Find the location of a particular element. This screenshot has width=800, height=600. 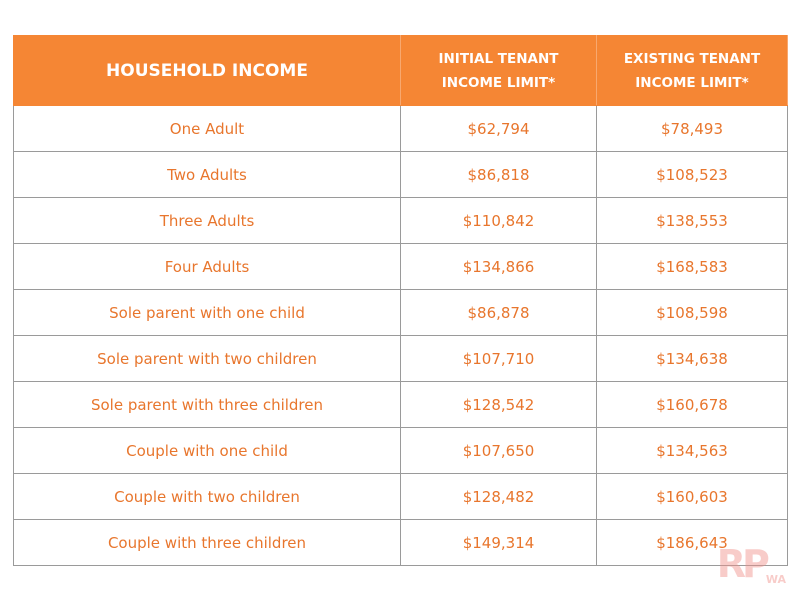

header-cell: INITIAL TENANT INCOME LIMIT* is located at coordinates (498, 70).